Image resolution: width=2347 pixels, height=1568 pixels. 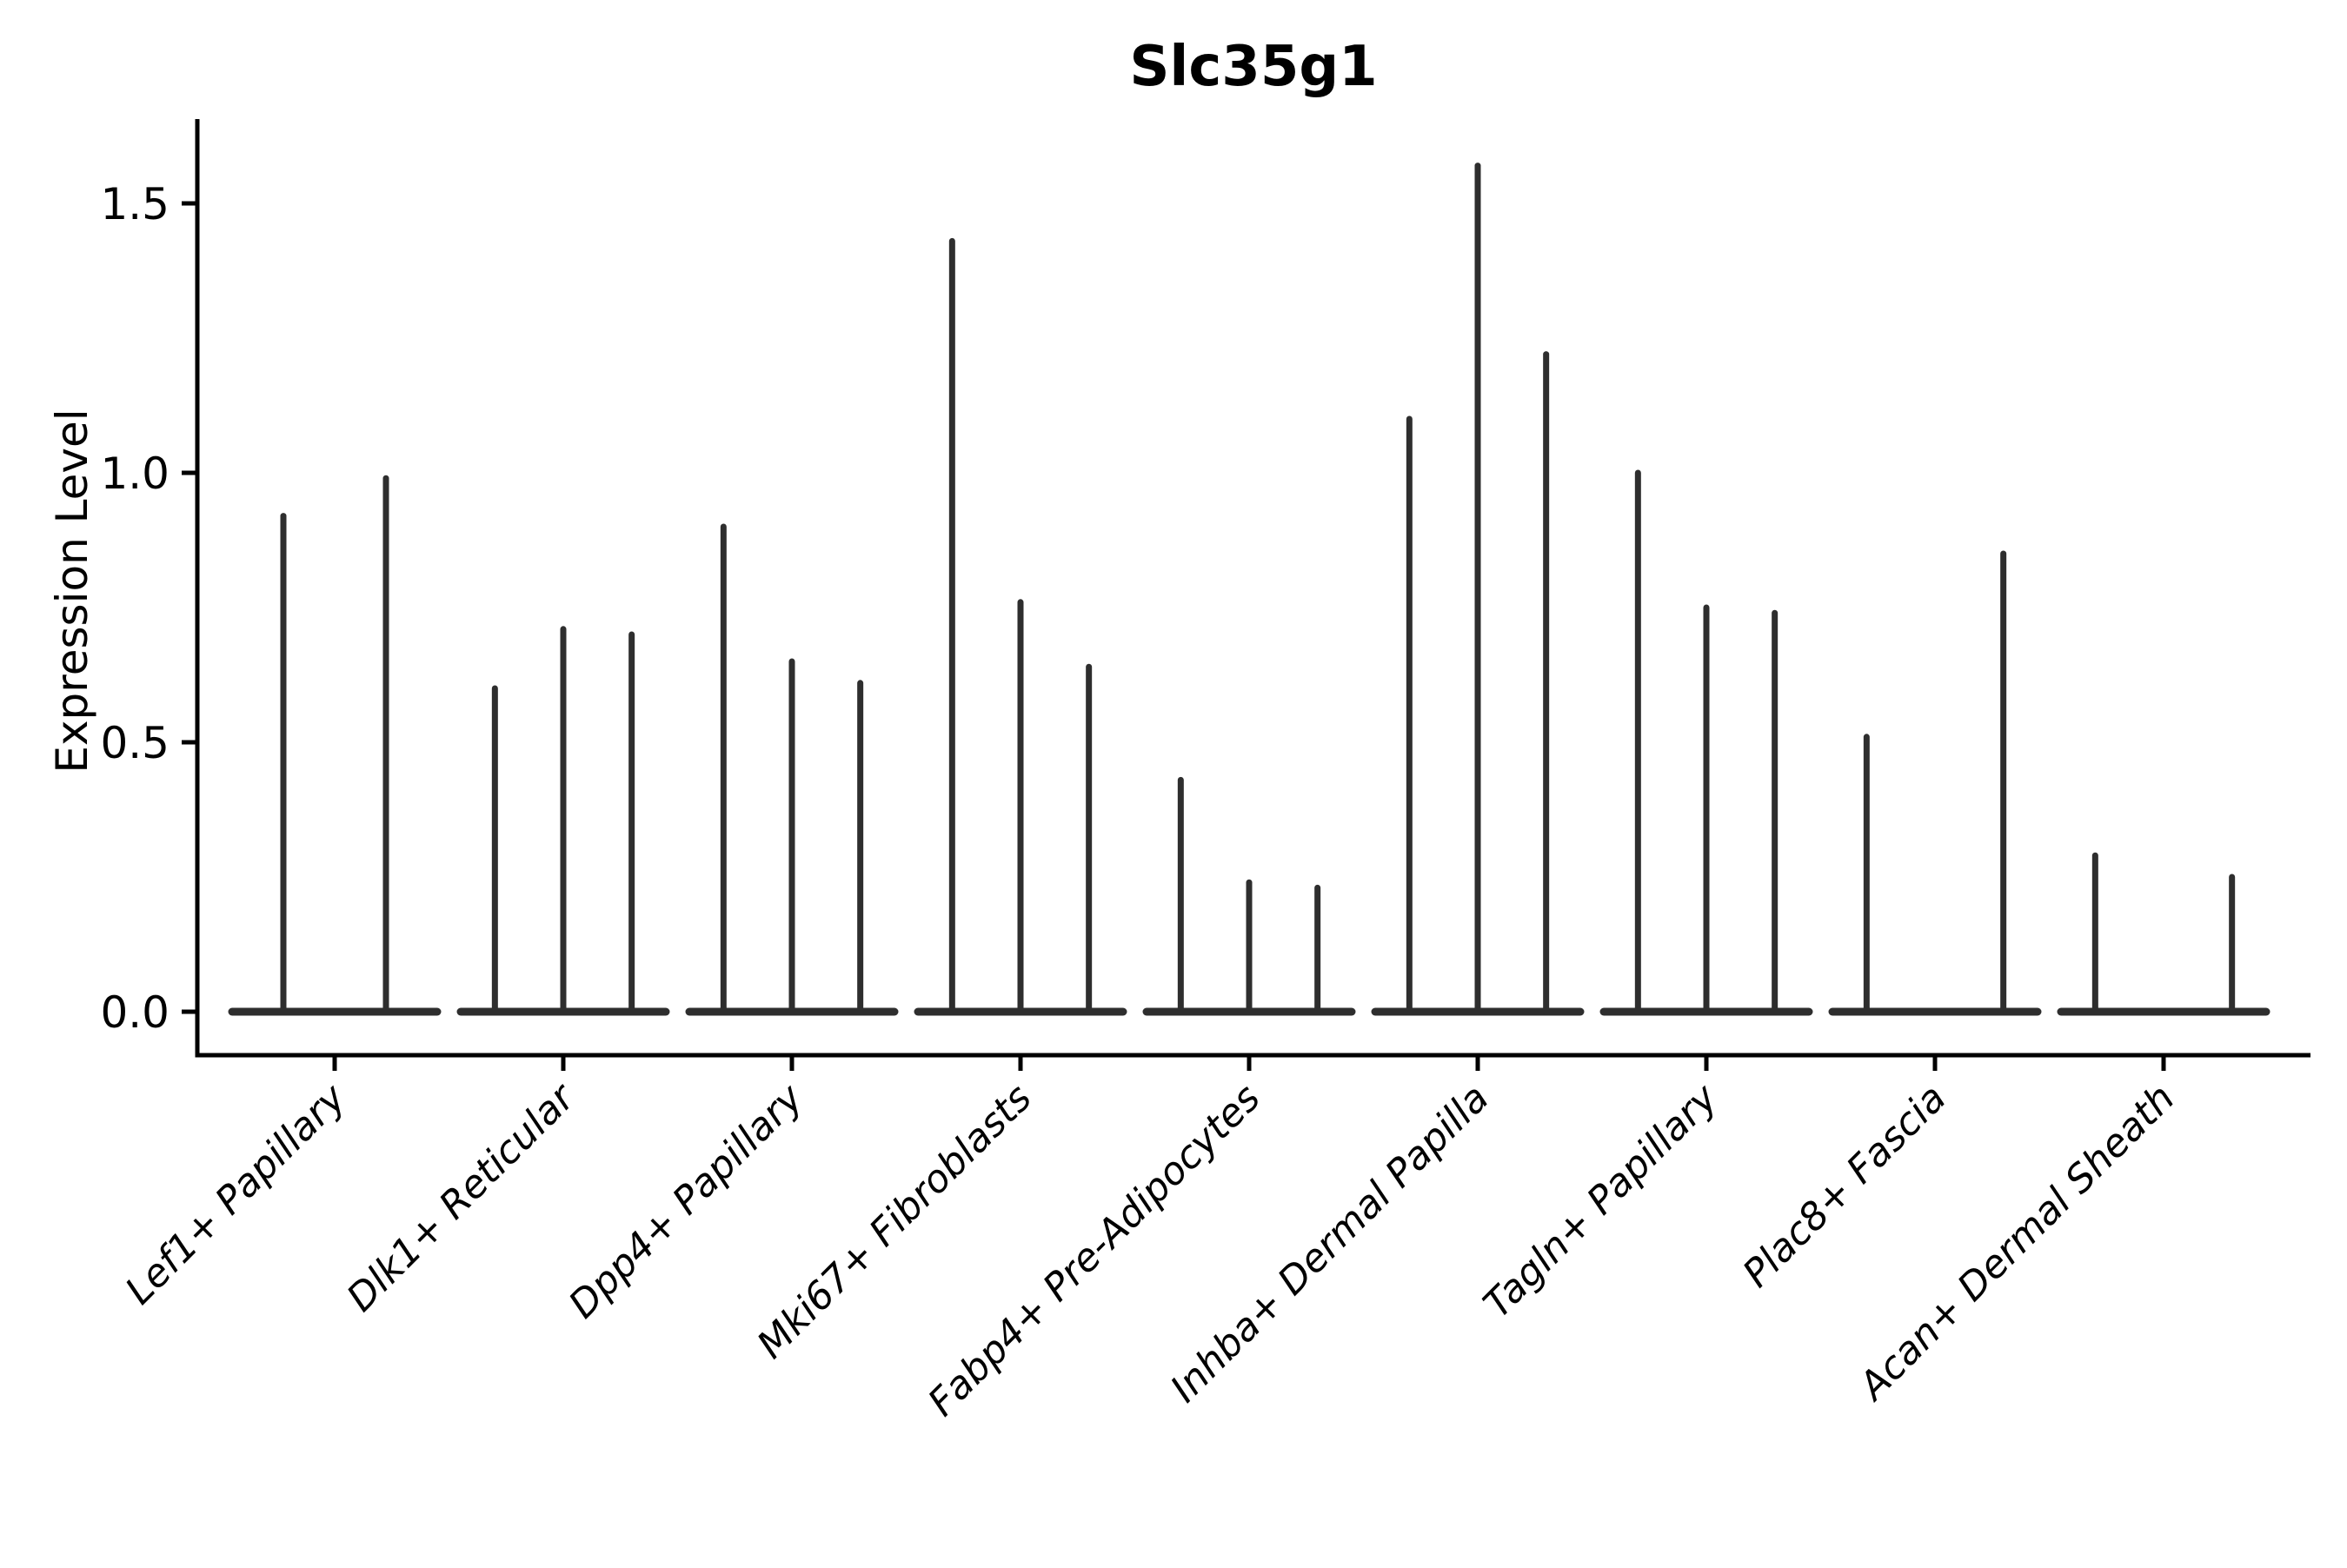 What do you see at coordinates (135, 1012) in the screenshot?
I see `y-tick-label: 0.0` at bounding box center [135, 1012].